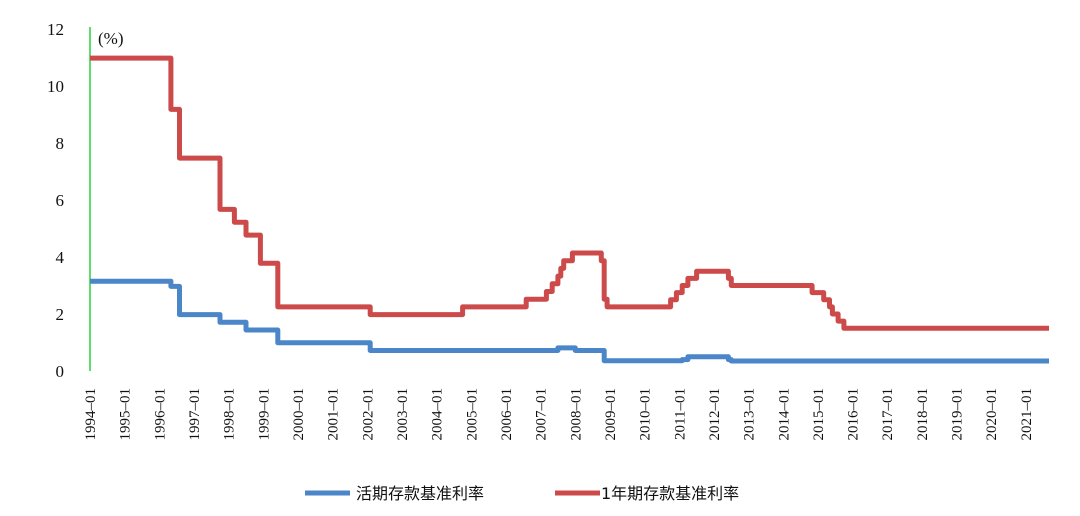 This screenshot has width=1080, height=516. I want to click on x-tick-label: 1999–01, so click(264, 414).